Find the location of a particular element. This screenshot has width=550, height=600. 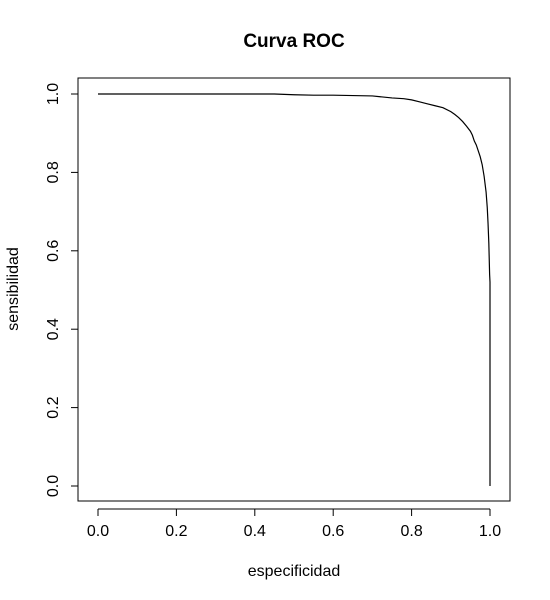

x-tick-label: 0.4 is located at coordinates (255, 531).